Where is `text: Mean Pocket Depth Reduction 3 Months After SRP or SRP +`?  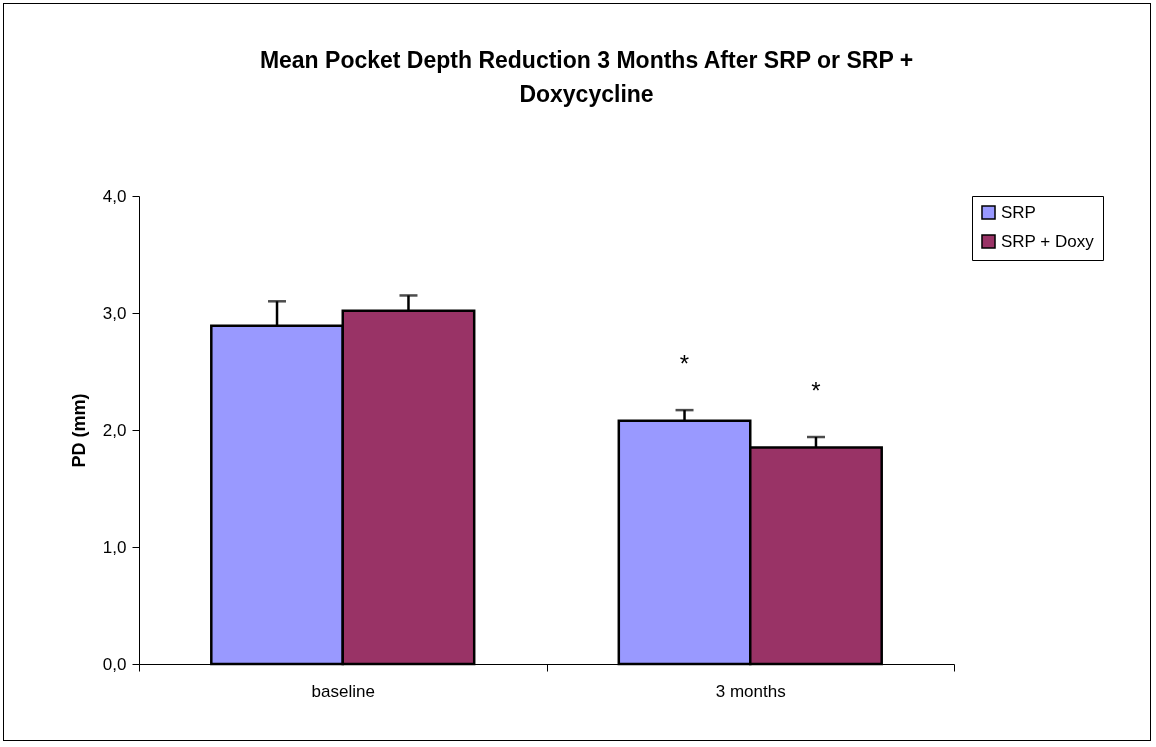
text: Mean Pocket Depth Reduction 3 Months After SRP or SRP + is located at coordinates (586, 60).